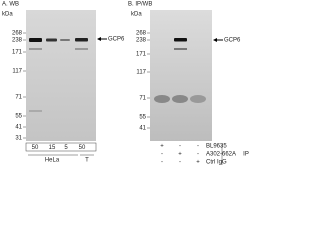 Image resolution: width=320 pixels, height=240 pixels. I want to click on cell-line: T, so click(87, 161).